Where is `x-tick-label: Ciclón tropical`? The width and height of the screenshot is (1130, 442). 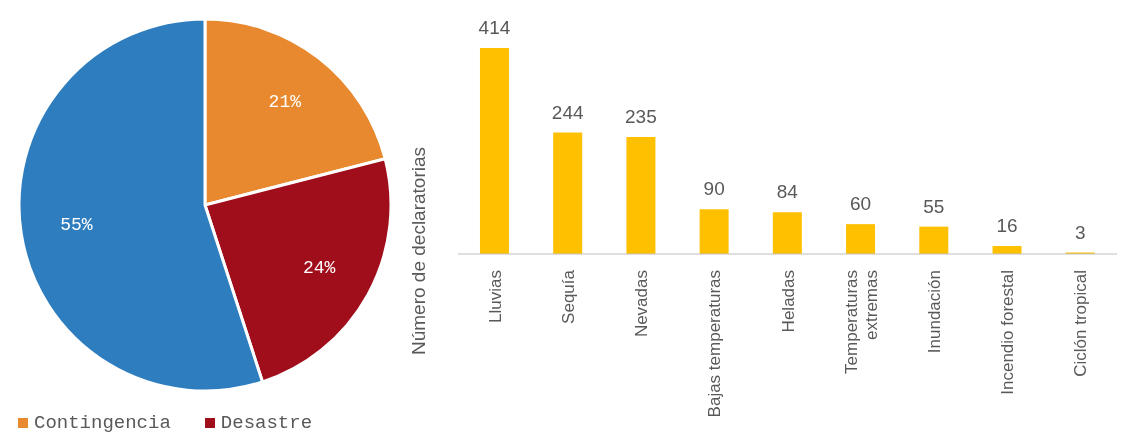 x-tick-label: Ciclón tropical is located at coordinates (1081, 323).